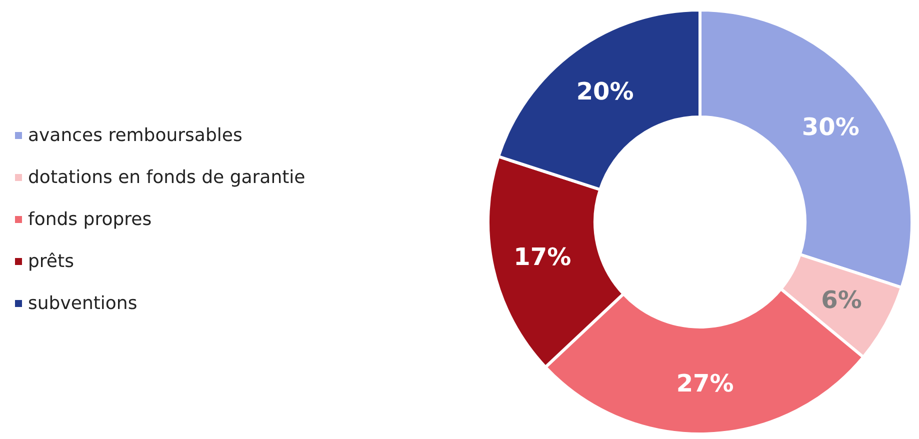  Describe the element at coordinates (135, 135) in the screenshot. I see `legend-label: avances remboursables` at that location.